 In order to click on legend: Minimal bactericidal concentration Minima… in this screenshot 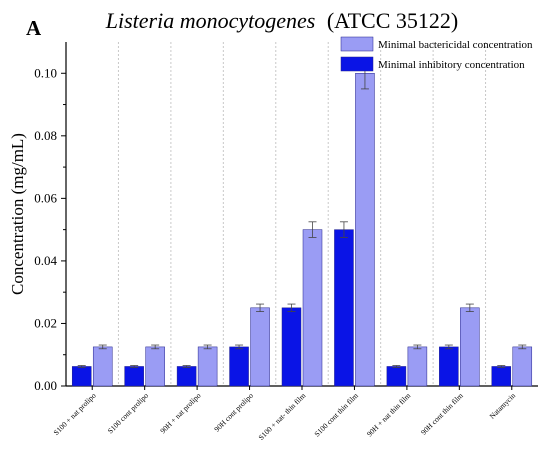, I will do `click(436, 54)`.